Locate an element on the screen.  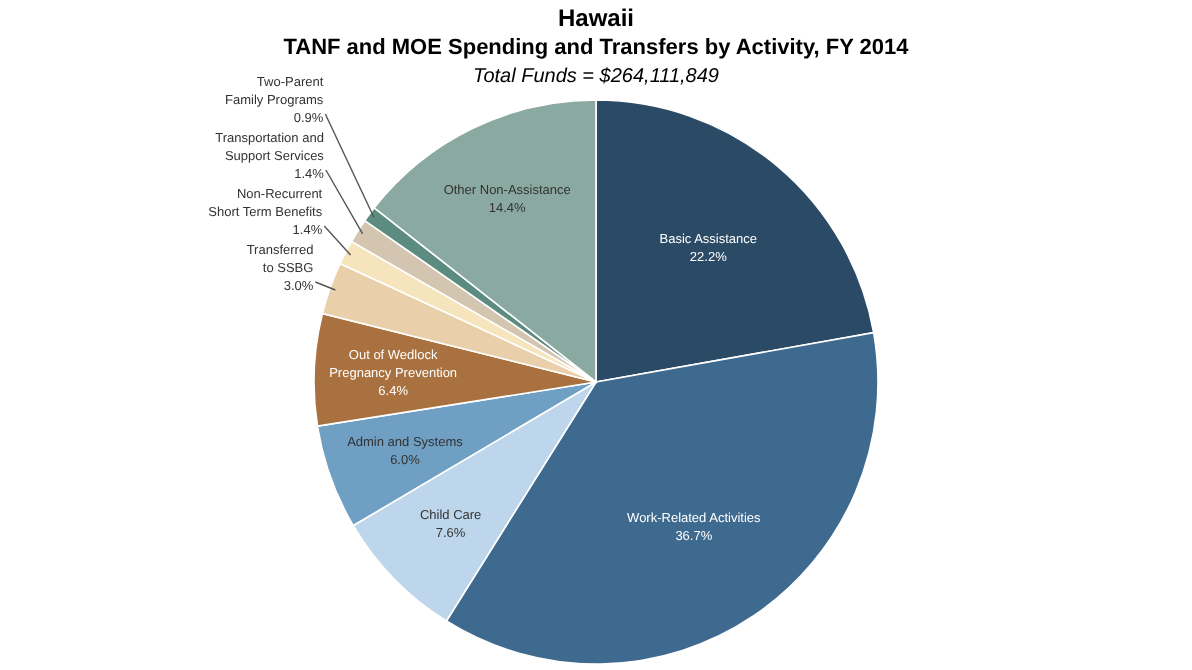
chart-subtitle: TANF and MOE Spending and Transfers by Activity, FY 2014 is located at coordinates (597, 48).